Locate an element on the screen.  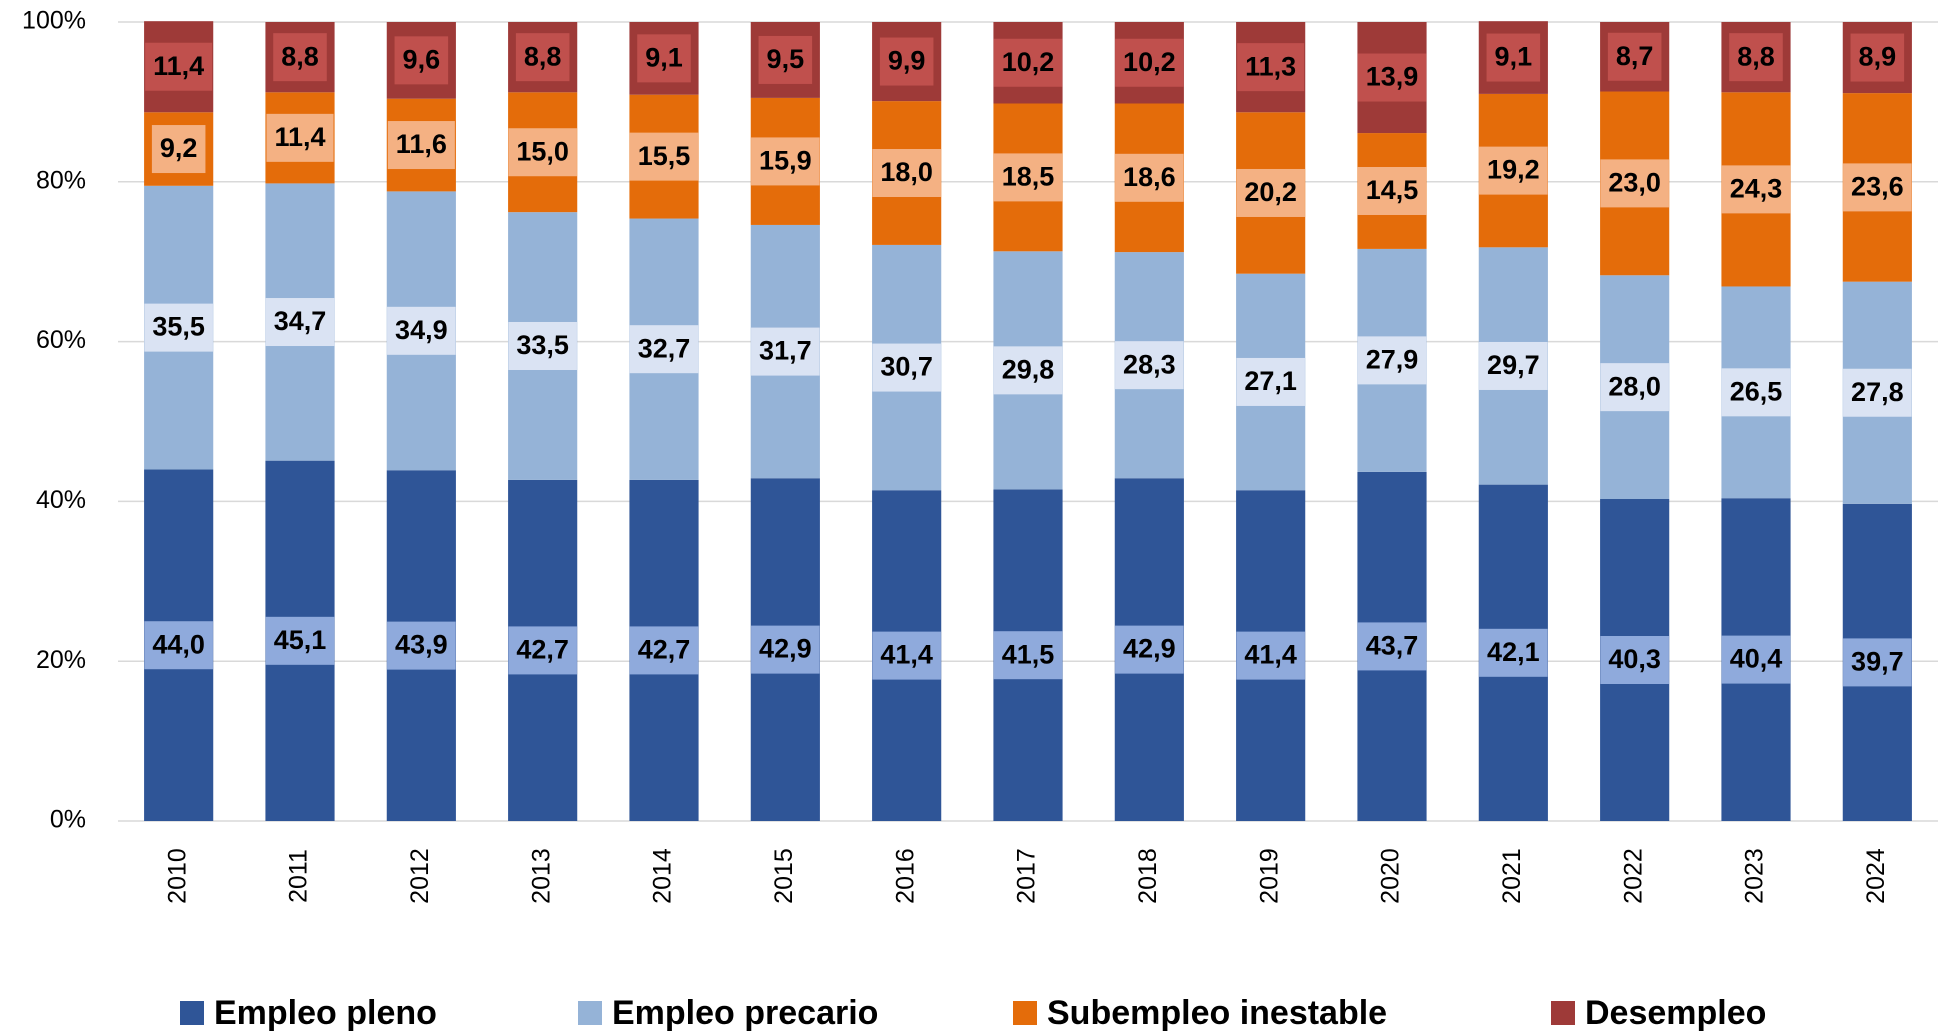
data-label: 43,9 is located at coordinates (421, 645).